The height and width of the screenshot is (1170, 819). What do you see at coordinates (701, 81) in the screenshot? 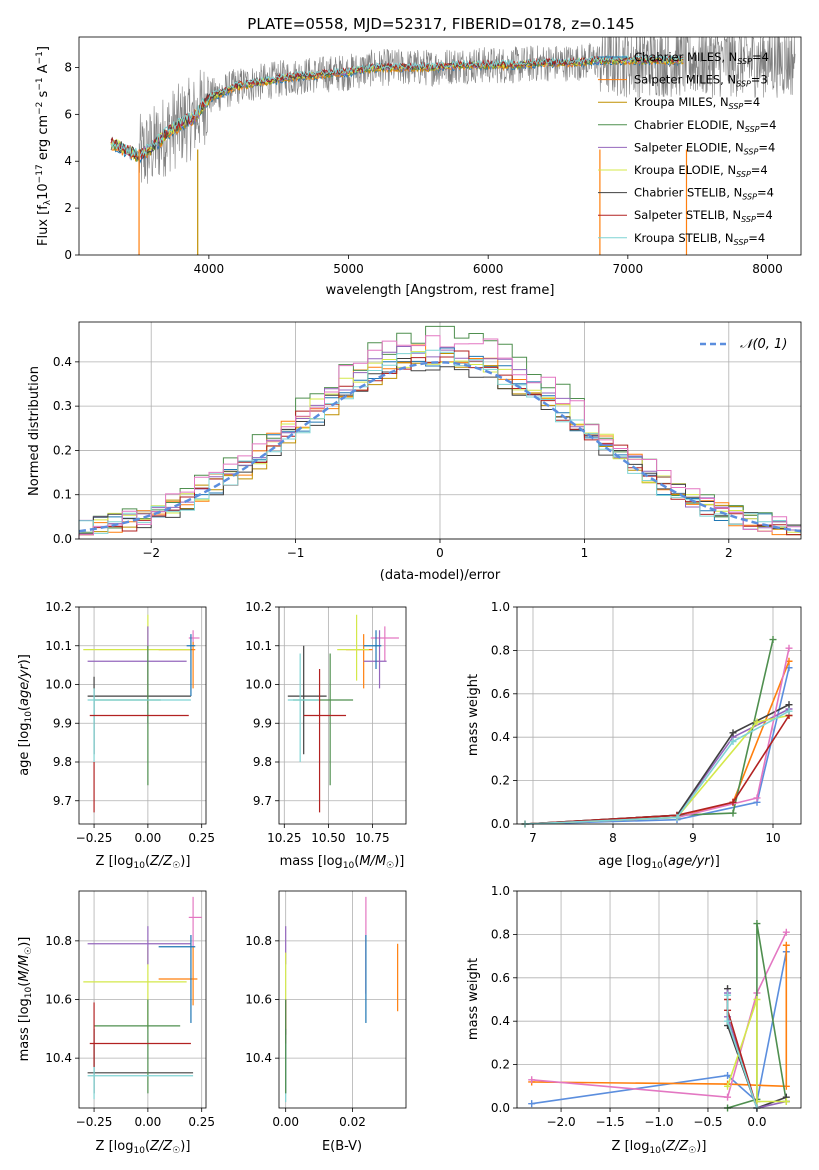
I see `legend-label: Salpeter MILES, NSSP=3` at bounding box center [701, 81].